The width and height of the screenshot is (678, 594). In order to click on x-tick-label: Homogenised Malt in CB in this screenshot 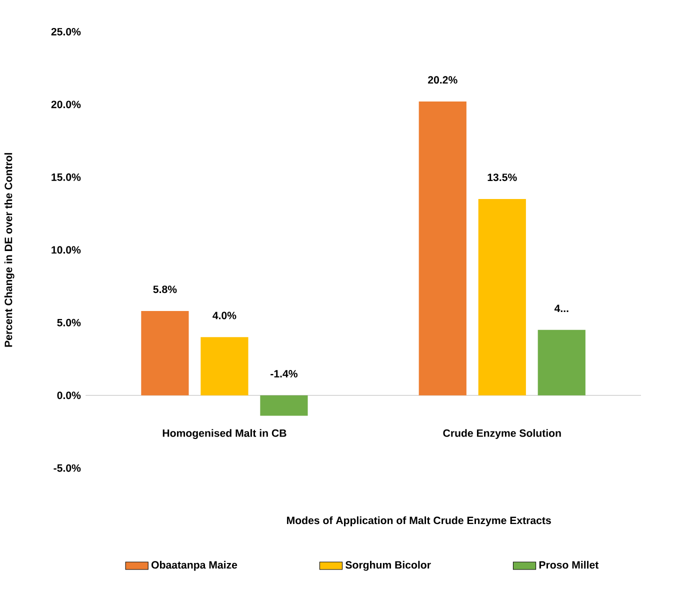, I will do `click(224, 434)`.